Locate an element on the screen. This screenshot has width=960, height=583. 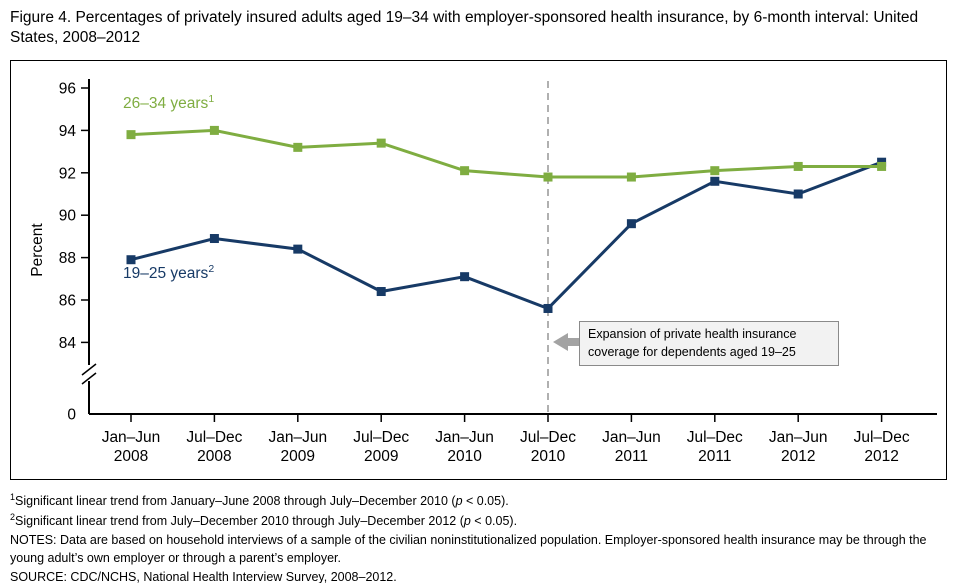
y-tick-label: 86 is located at coordinates (67, 300).